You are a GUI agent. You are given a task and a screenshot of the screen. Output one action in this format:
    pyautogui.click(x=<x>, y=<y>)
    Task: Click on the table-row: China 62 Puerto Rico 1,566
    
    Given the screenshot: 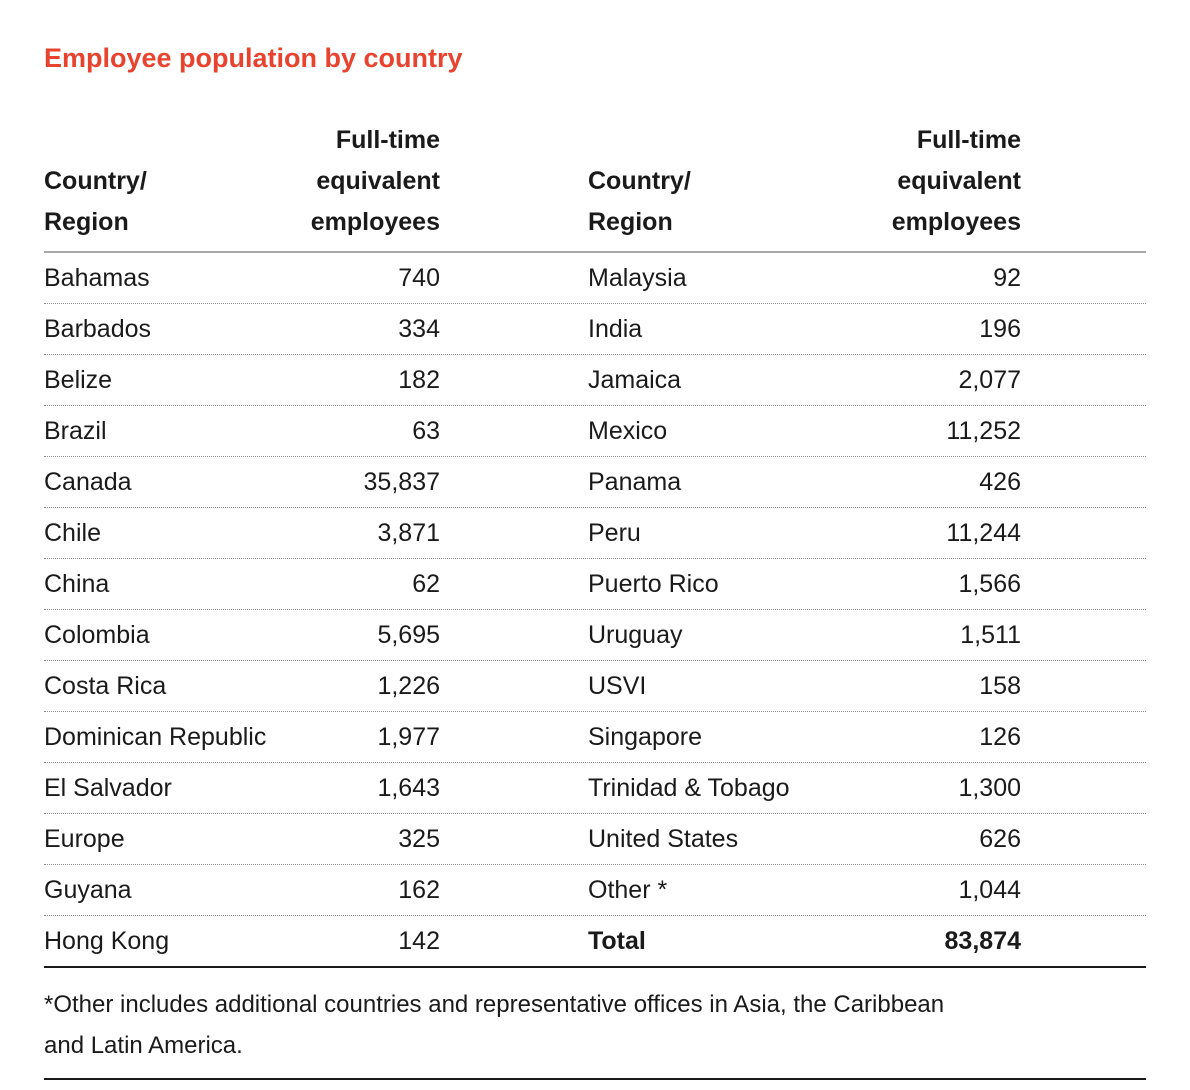 What is the action you would take?
    pyautogui.click(x=595, y=583)
    